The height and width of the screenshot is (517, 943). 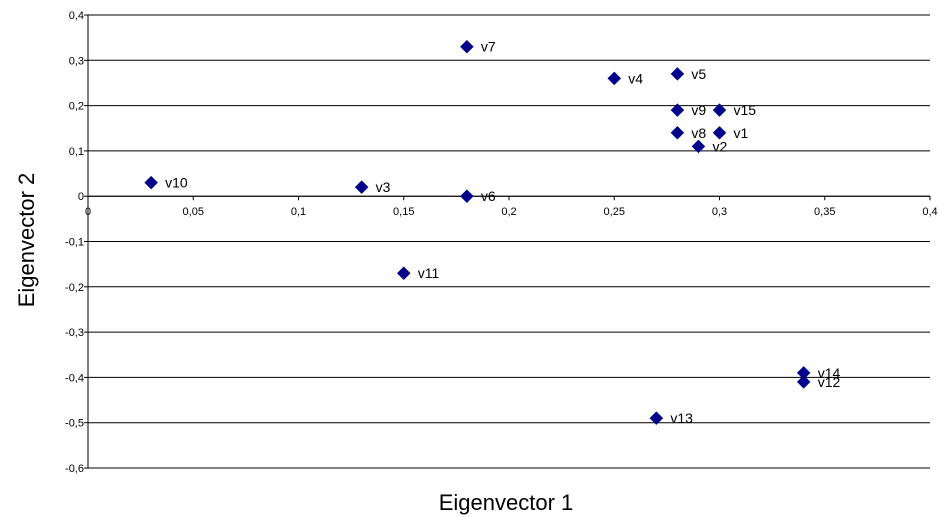 I want to click on x-tick-label: 0,4, so click(x=929, y=212).